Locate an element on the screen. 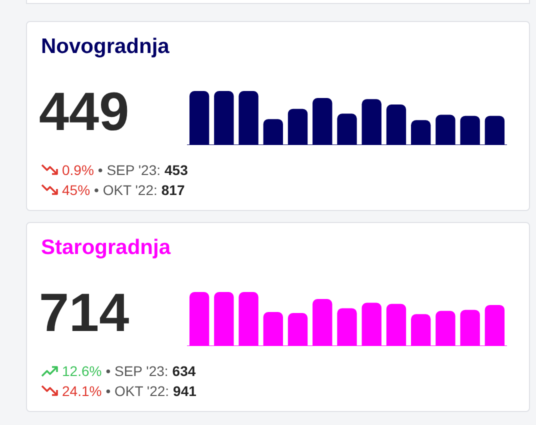 The image size is (536, 425). text: 449 is located at coordinates (84, 112).